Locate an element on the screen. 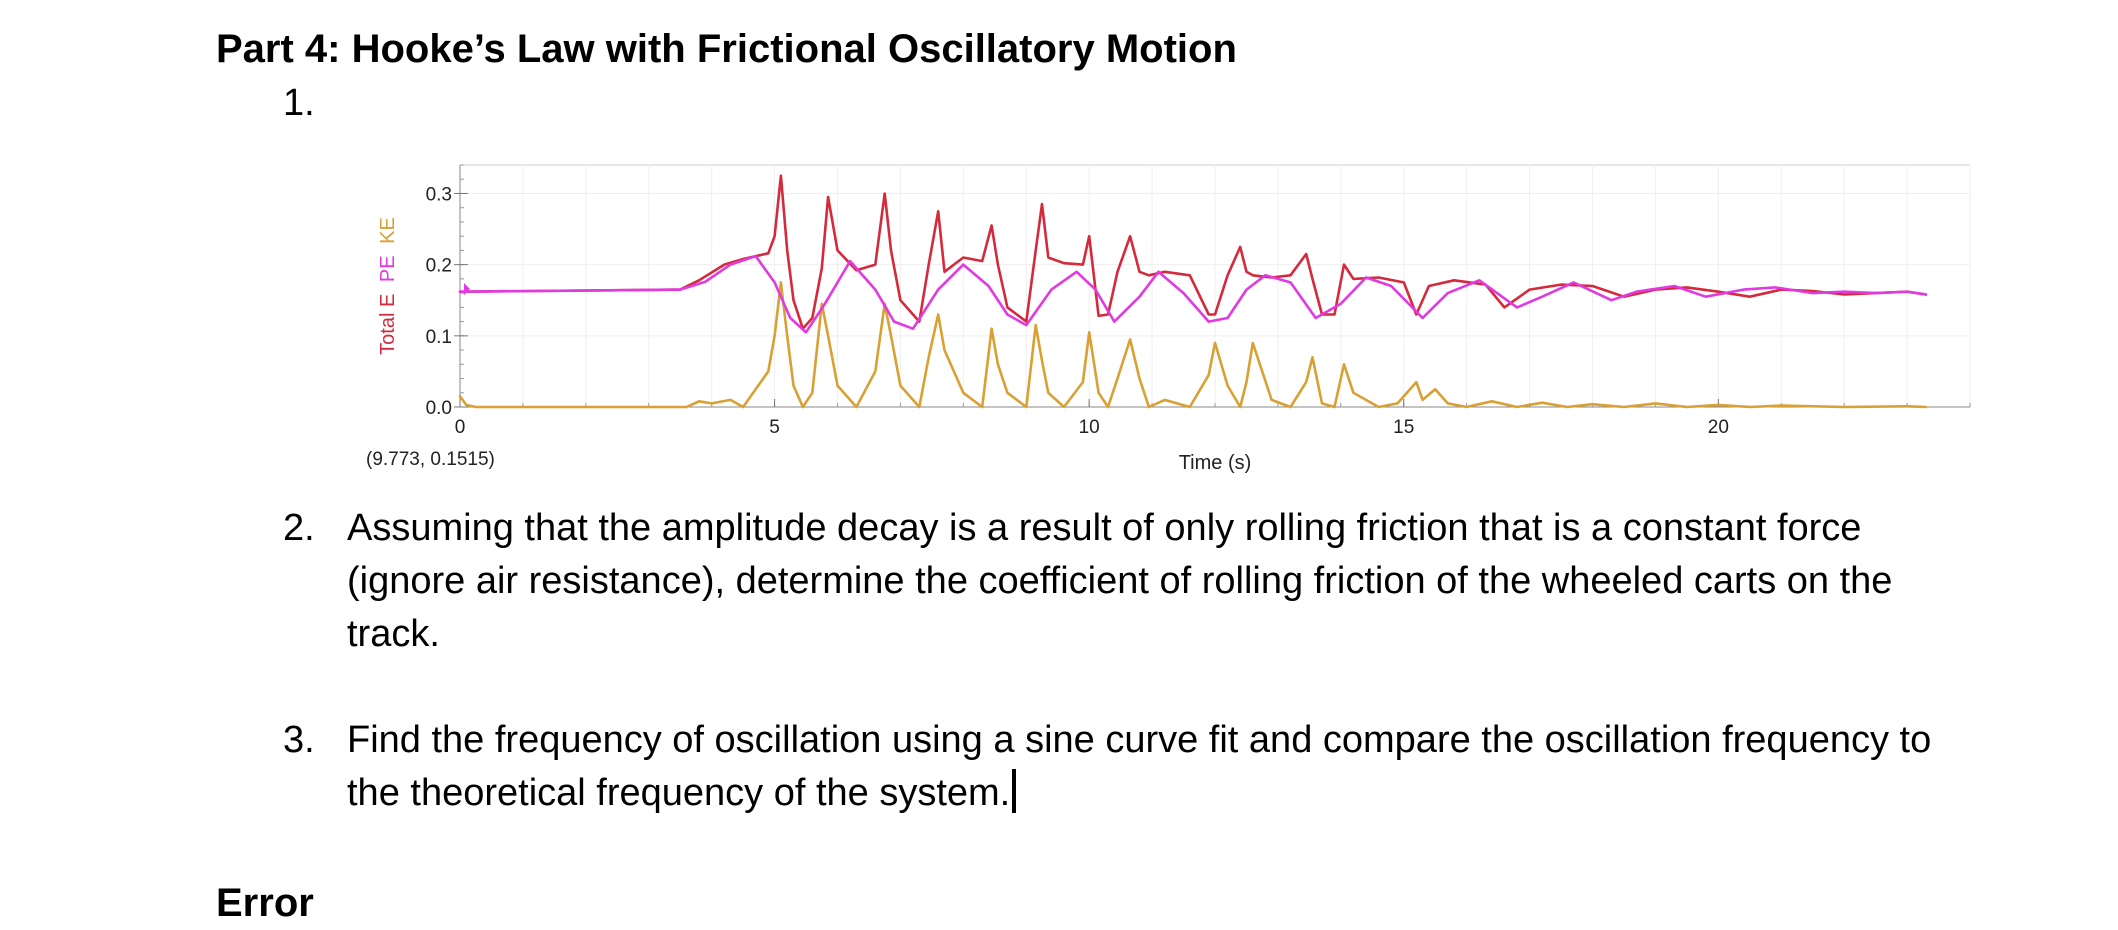 This screenshot has height=930, width=2118. y-axis-title-part-ke: KE is located at coordinates (388, 230).